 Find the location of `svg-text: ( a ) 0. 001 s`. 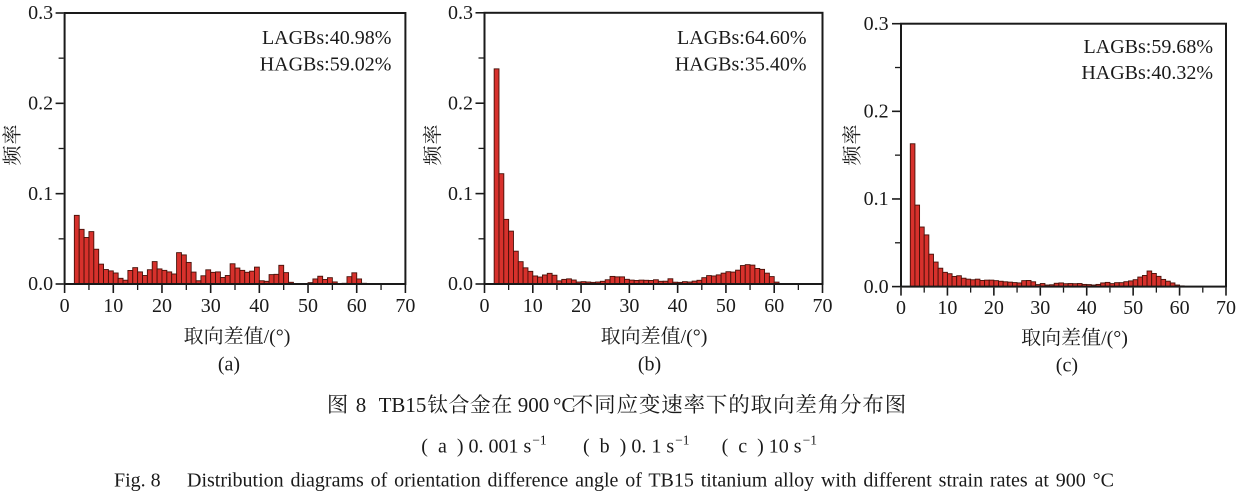

svg-text: ( a ) 0. 001 s is located at coordinates (476, 447).